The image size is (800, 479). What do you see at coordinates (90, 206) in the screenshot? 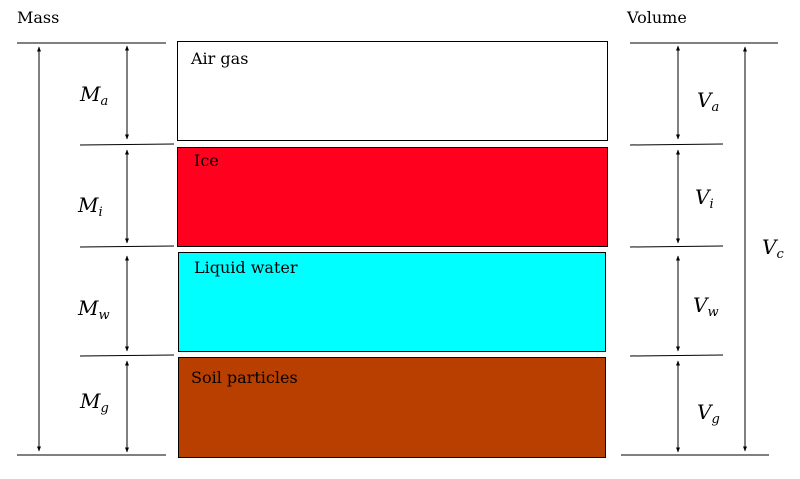
I see `mass-symbol-ice: Mi` at bounding box center [90, 206].